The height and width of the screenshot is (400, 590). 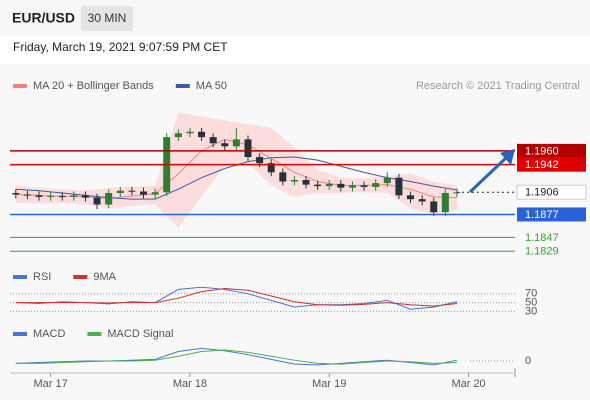 I want to click on y-tick-label: 70, so click(x=531, y=294).